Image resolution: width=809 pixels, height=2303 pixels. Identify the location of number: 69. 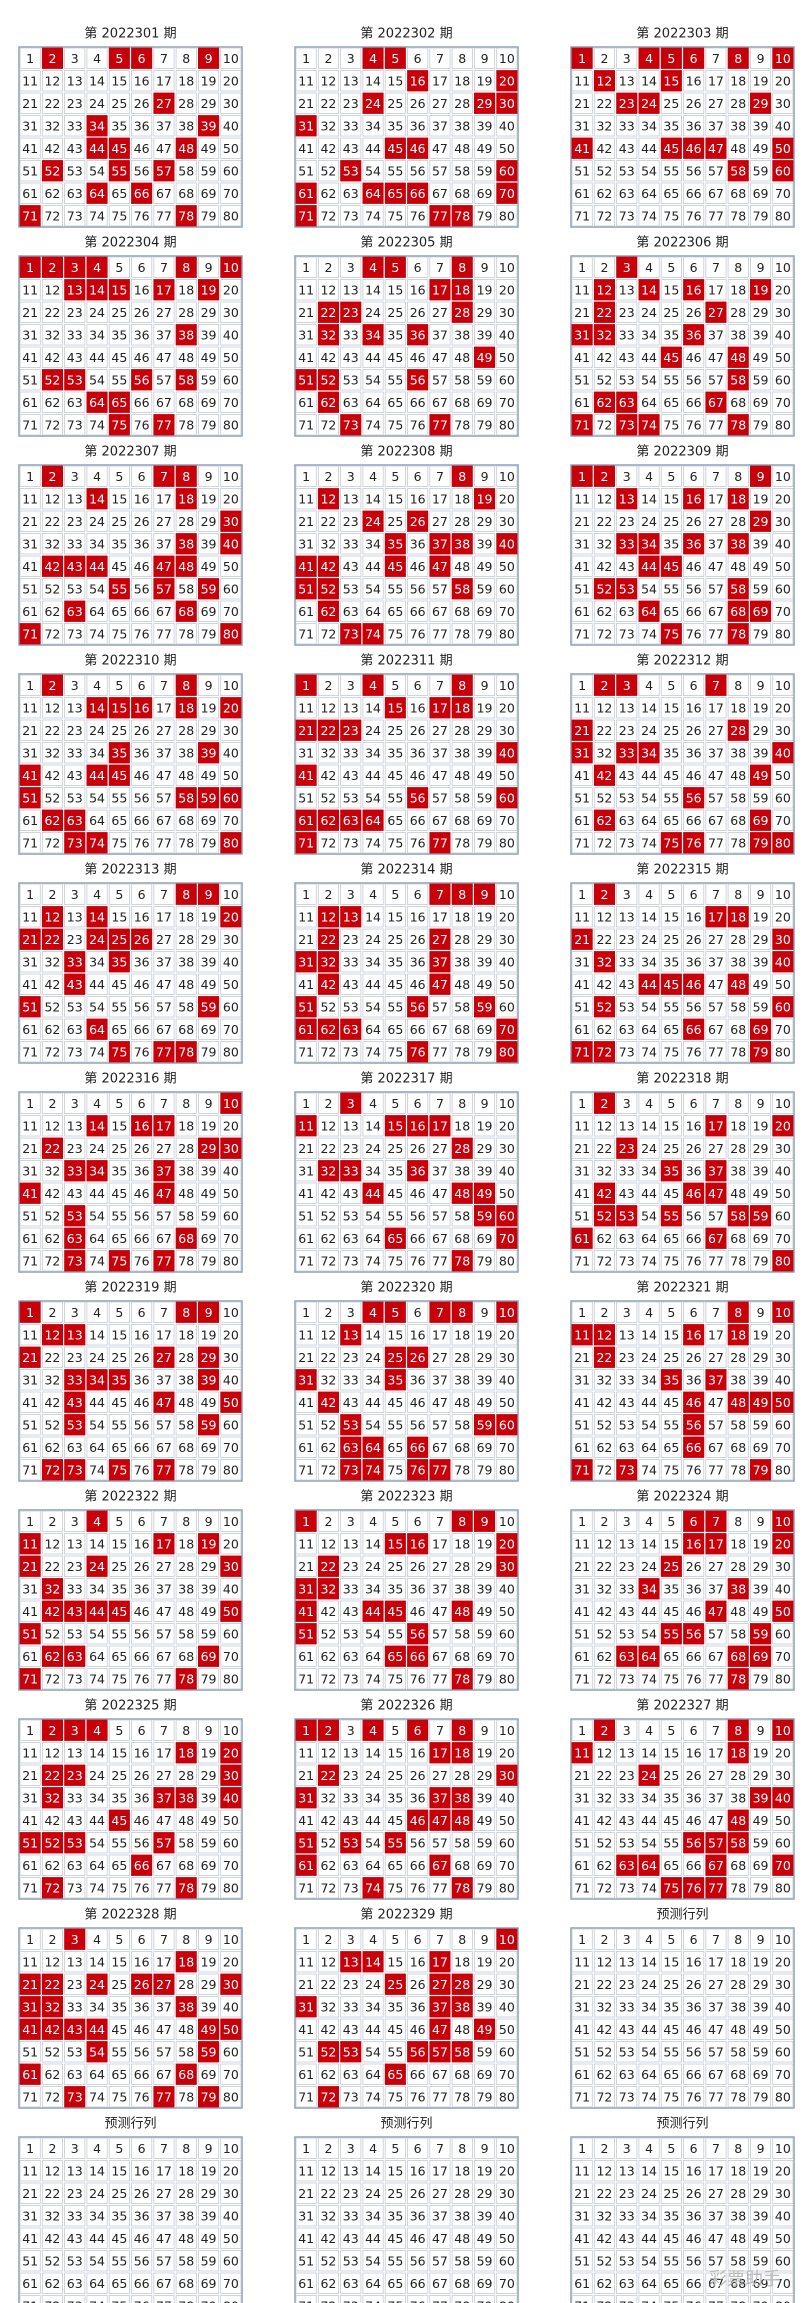
(209, 820).